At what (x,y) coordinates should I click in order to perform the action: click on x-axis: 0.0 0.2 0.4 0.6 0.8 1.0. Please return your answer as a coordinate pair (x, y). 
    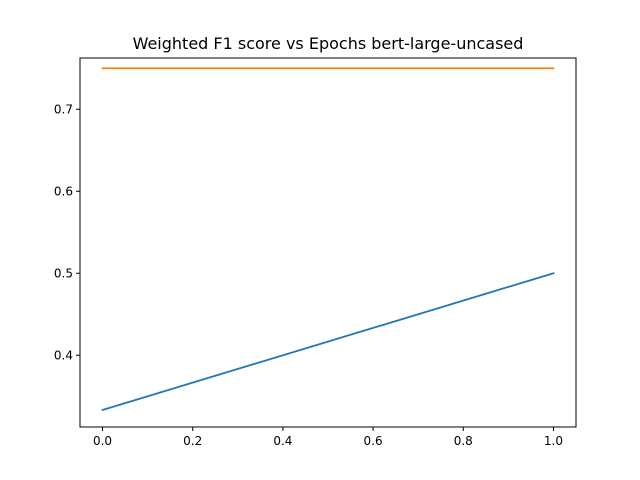
    Looking at the image, I should click on (328, 437).